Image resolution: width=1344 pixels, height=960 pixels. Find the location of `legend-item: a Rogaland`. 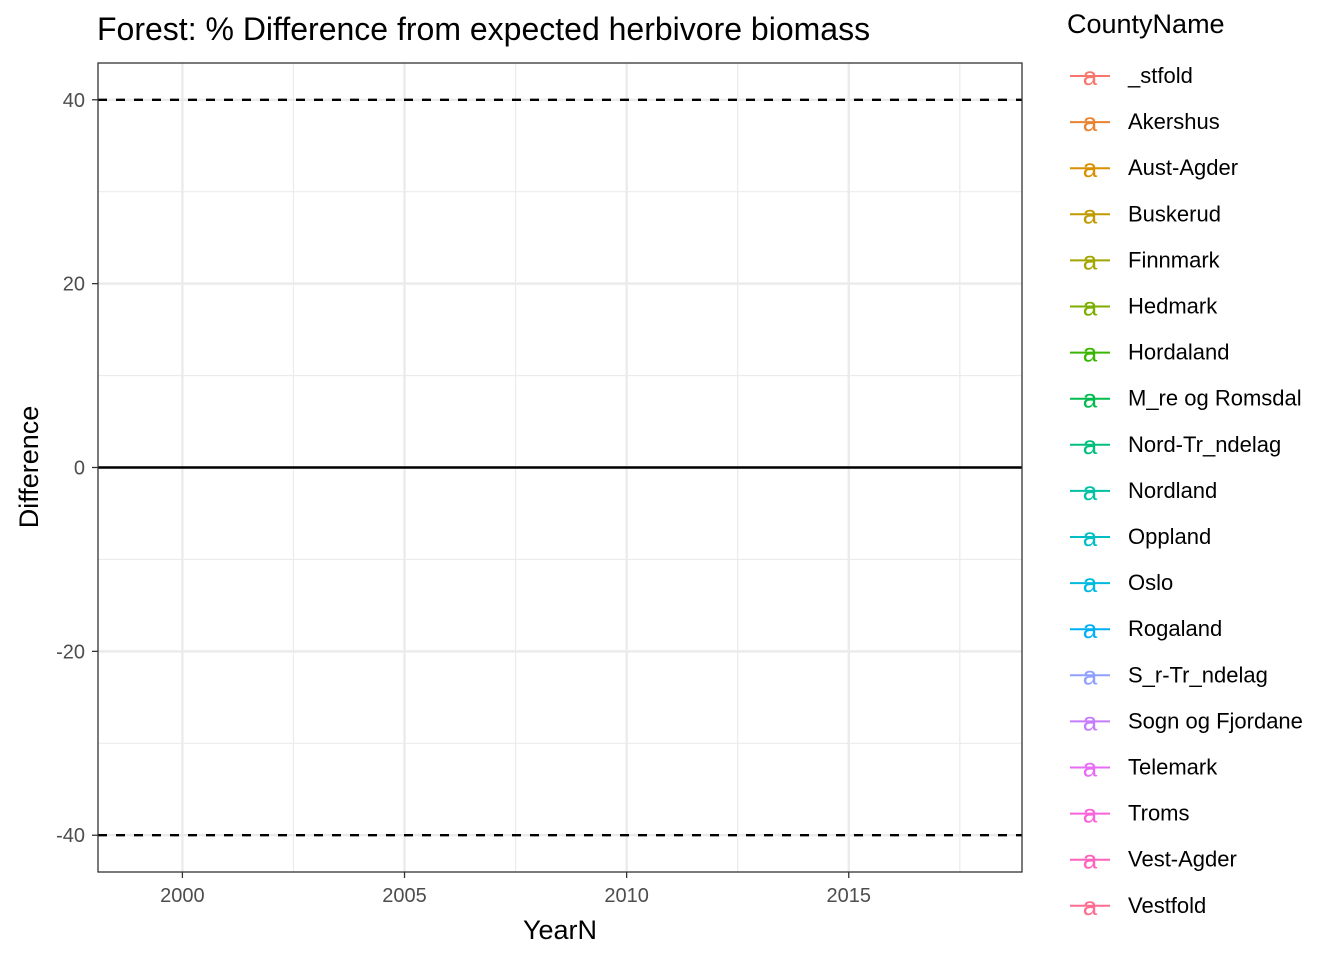

legend-item: a Rogaland is located at coordinates (1146, 629).